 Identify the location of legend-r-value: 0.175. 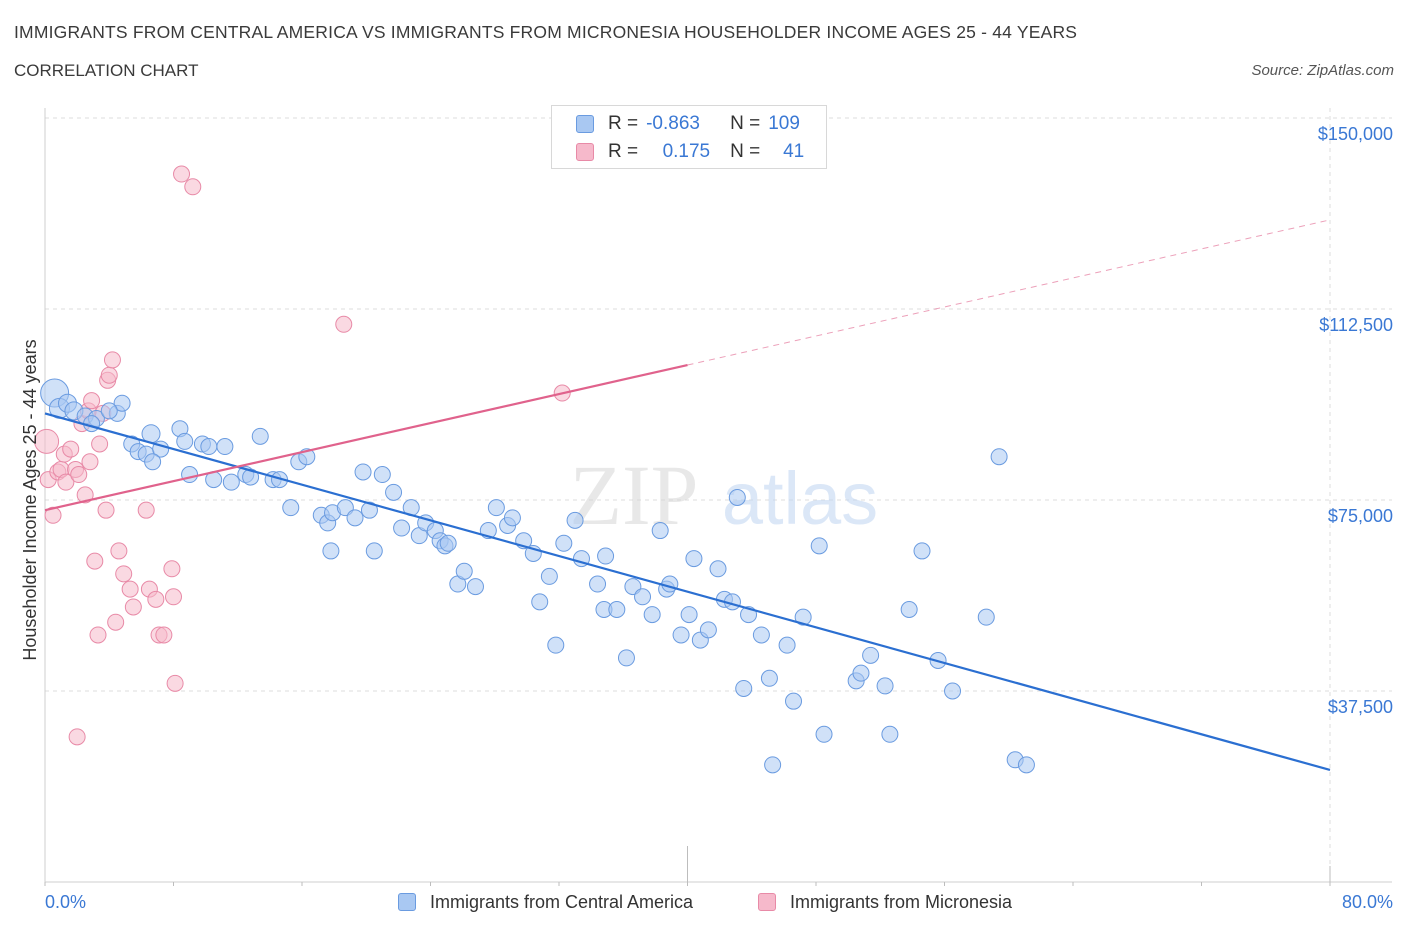
(686, 151).